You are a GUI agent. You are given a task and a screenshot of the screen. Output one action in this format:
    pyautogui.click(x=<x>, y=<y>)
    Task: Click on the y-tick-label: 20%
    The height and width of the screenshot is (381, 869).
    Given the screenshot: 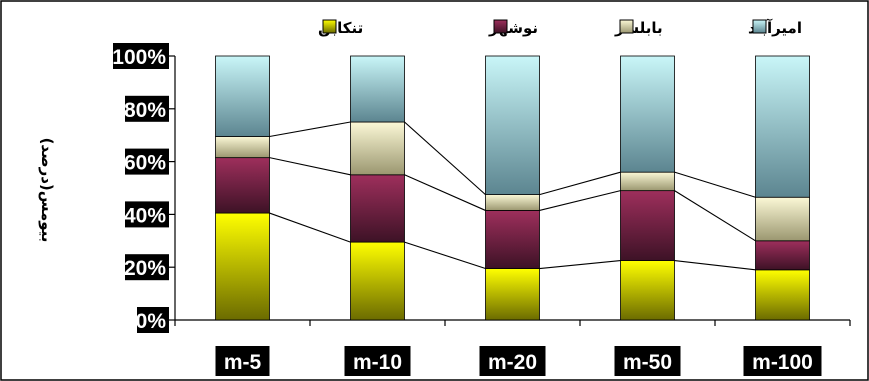 What is the action you would take?
    pyautogui.click(x=145, y=268)
    